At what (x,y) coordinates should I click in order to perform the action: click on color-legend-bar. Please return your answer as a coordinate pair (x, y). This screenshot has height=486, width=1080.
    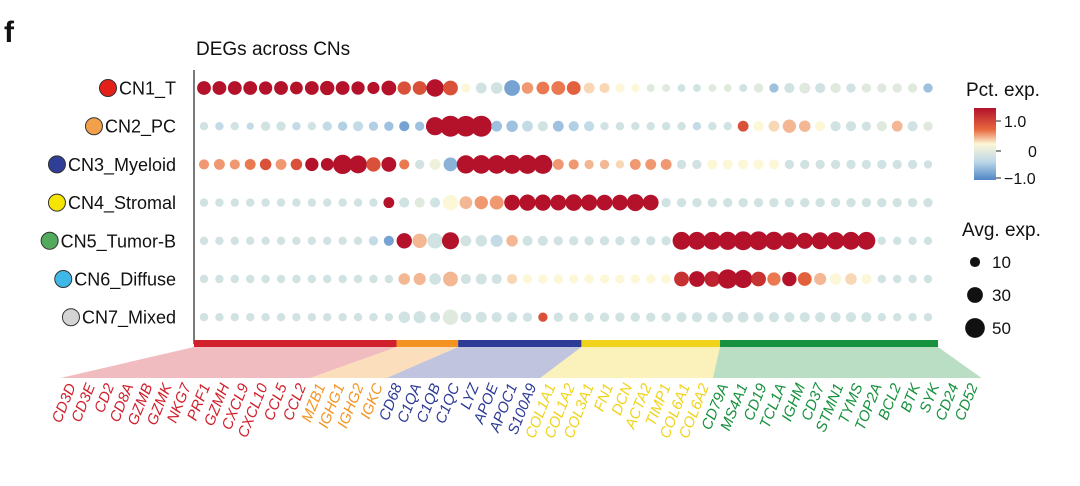
    Looking at the image, I should click on (985, 144).